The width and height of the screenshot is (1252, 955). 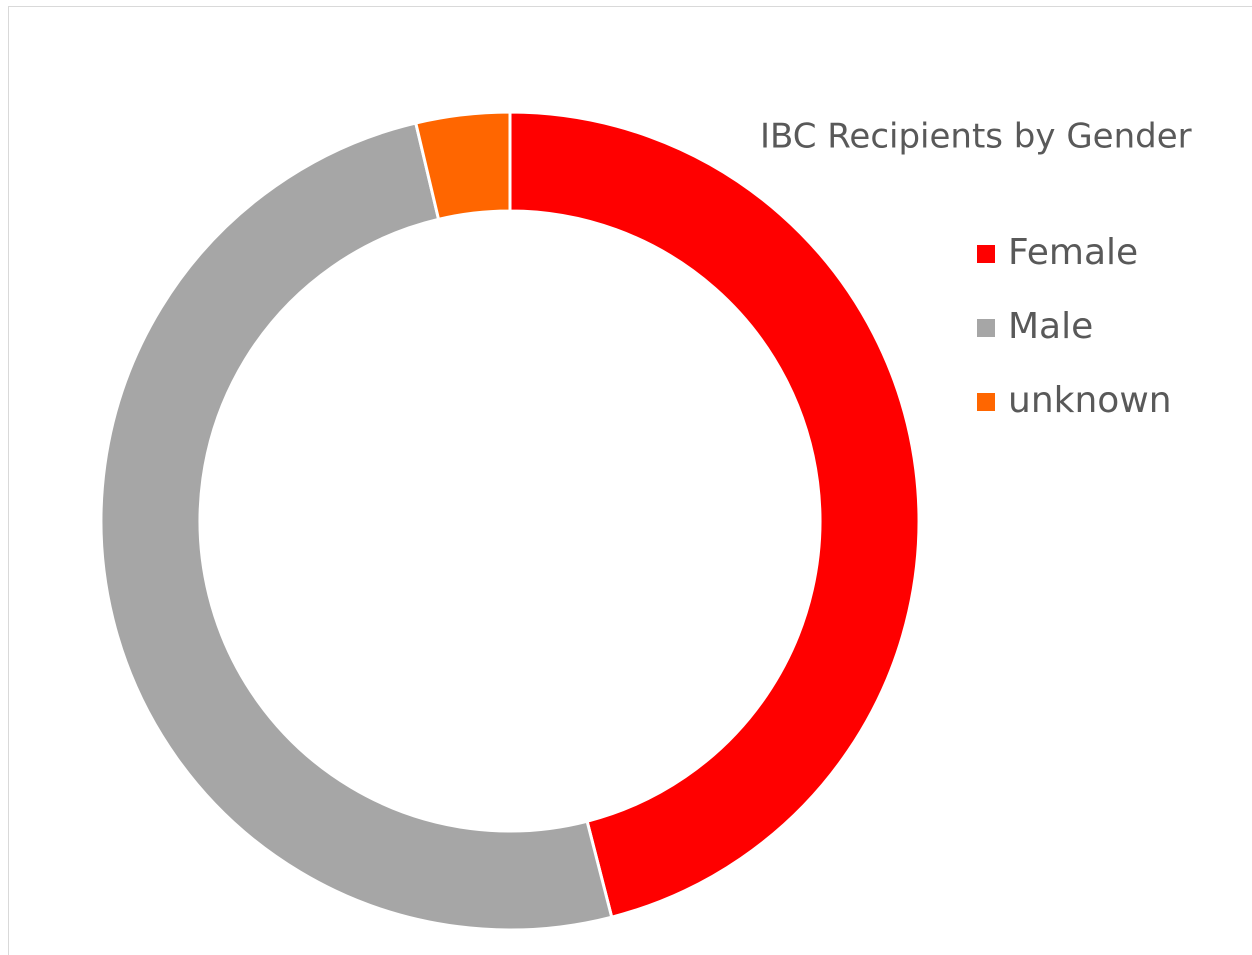 I want to click on donut-segment, so click(x=462, y=166).